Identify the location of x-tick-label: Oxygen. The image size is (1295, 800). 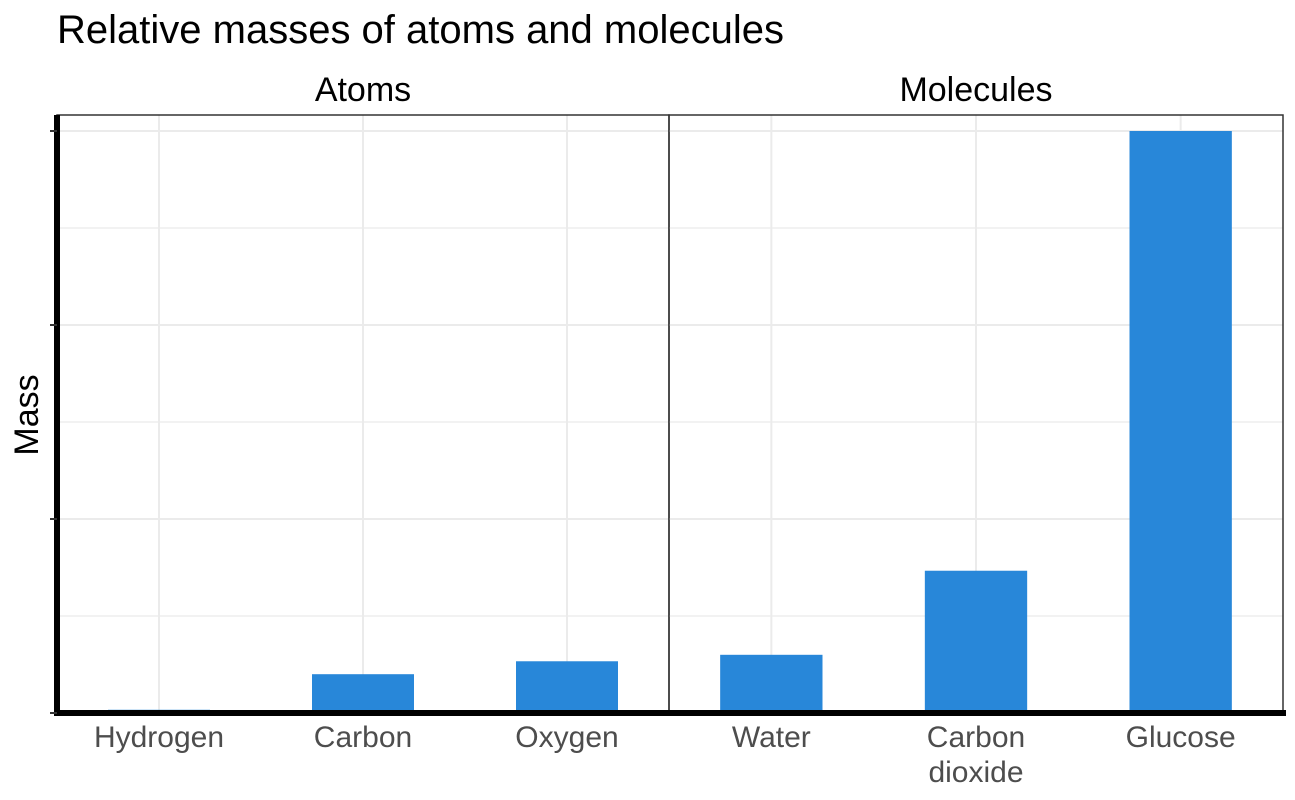
(566, 737).